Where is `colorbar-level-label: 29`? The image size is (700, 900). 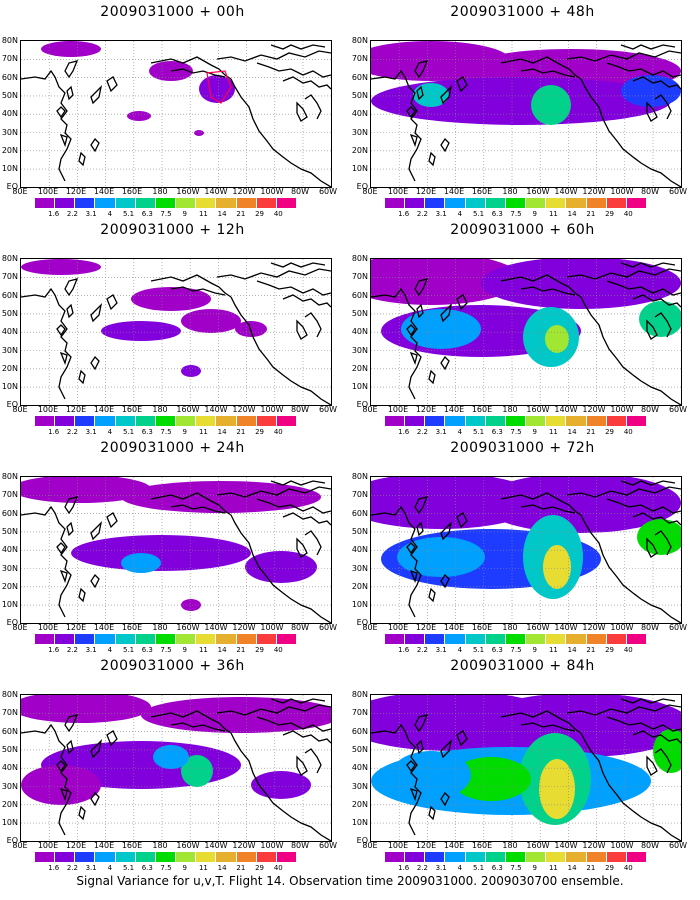
colorbar-level-label: 29 is located at coordinates (610, 650).